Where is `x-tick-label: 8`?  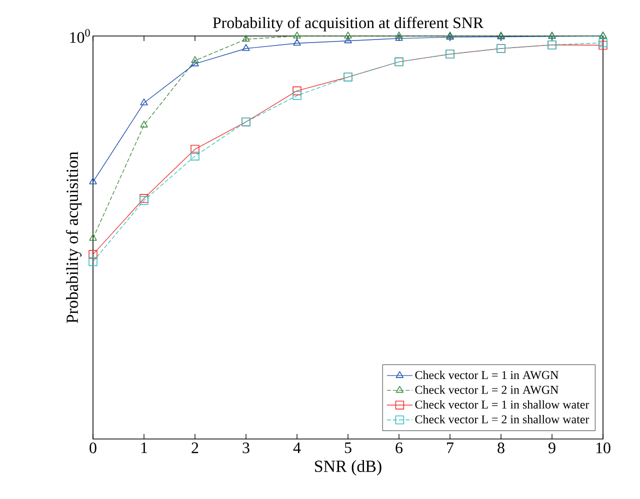
x-tick-label: 8 is located at coordinates (501, 448).